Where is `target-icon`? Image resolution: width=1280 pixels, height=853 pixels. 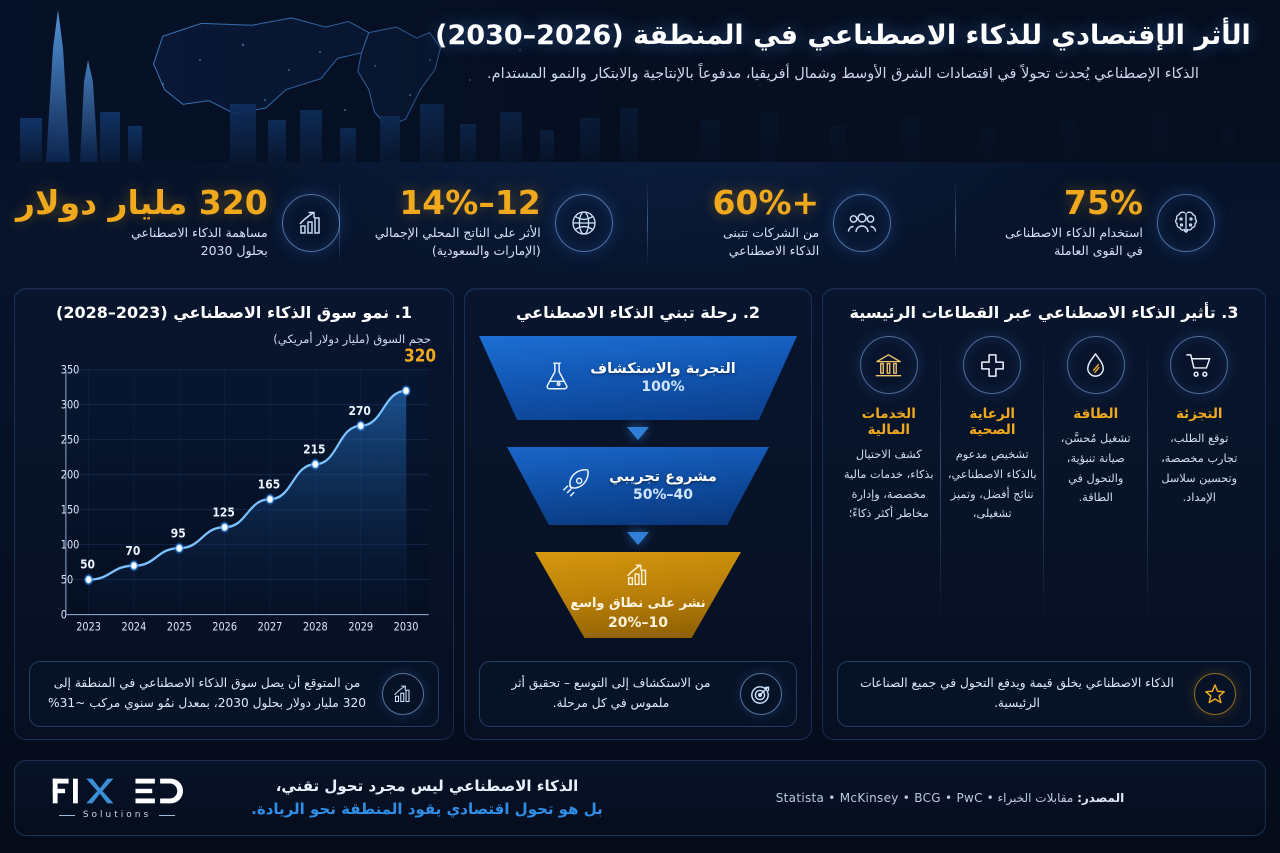 target-icon is located at coordinates (761, 694).